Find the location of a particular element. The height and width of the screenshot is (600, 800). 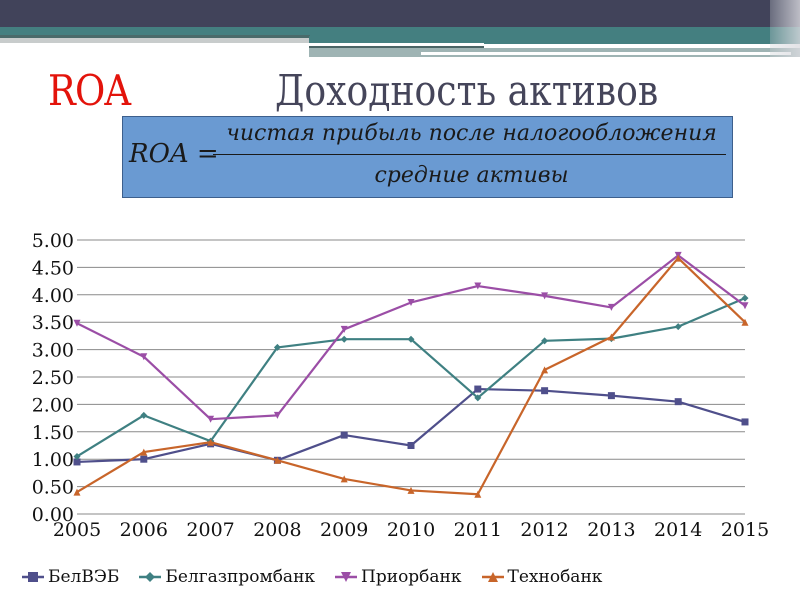

x-tick-label: 2009 is located at coordinates (344, 530).